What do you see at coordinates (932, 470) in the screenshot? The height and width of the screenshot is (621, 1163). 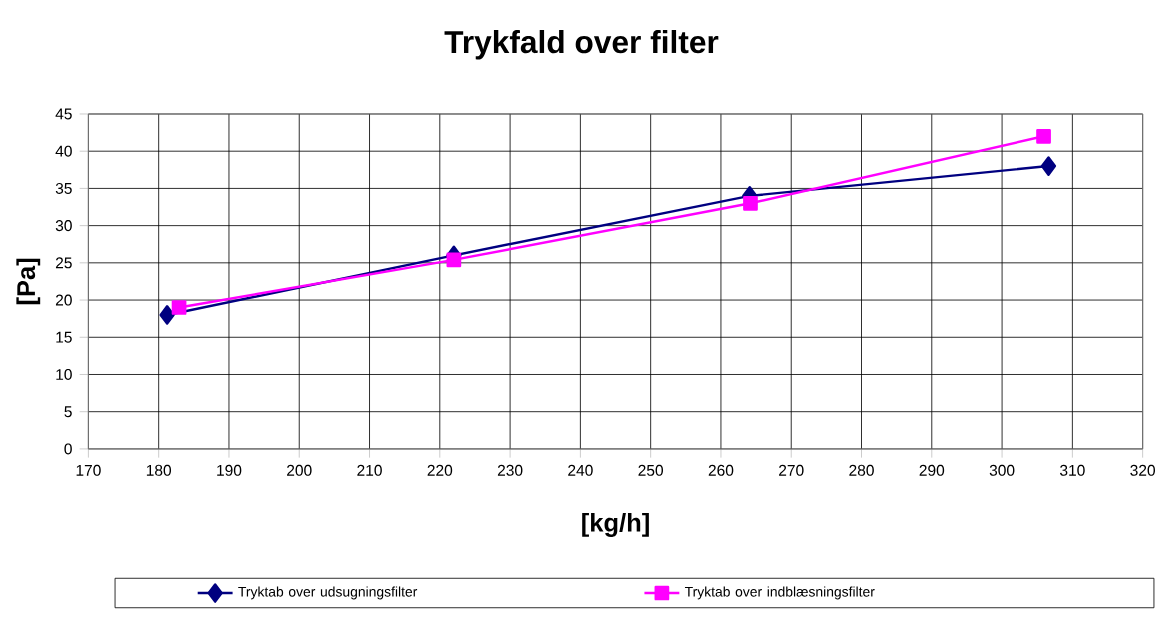 I see `x-tick-label: 290` at bounding box center [932, 470].